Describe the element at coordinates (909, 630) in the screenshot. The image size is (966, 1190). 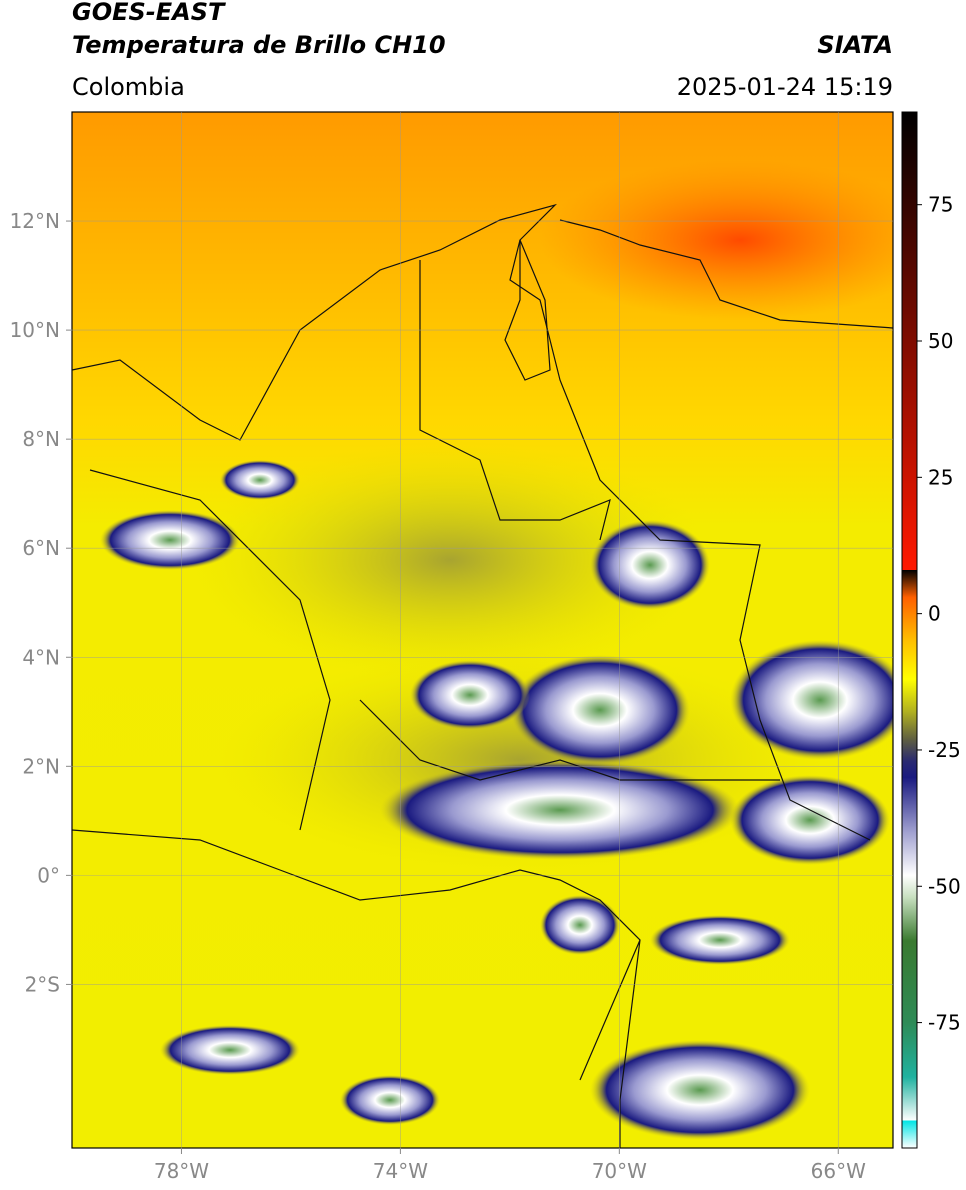
I see `colorbar` at that location.